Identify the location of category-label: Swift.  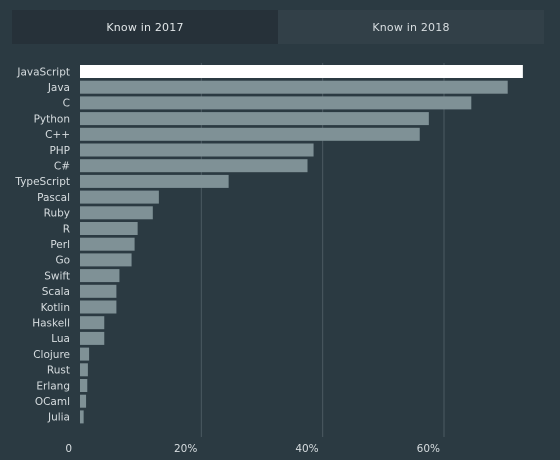
(57, 276).